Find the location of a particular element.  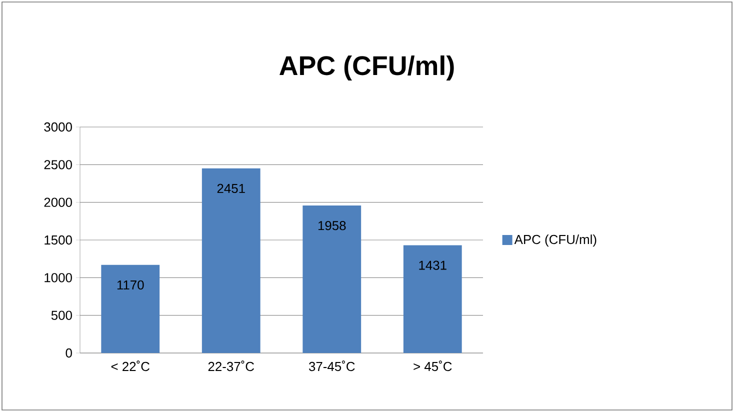

y-tick-label: 500 is located at coordinates (61, 315).